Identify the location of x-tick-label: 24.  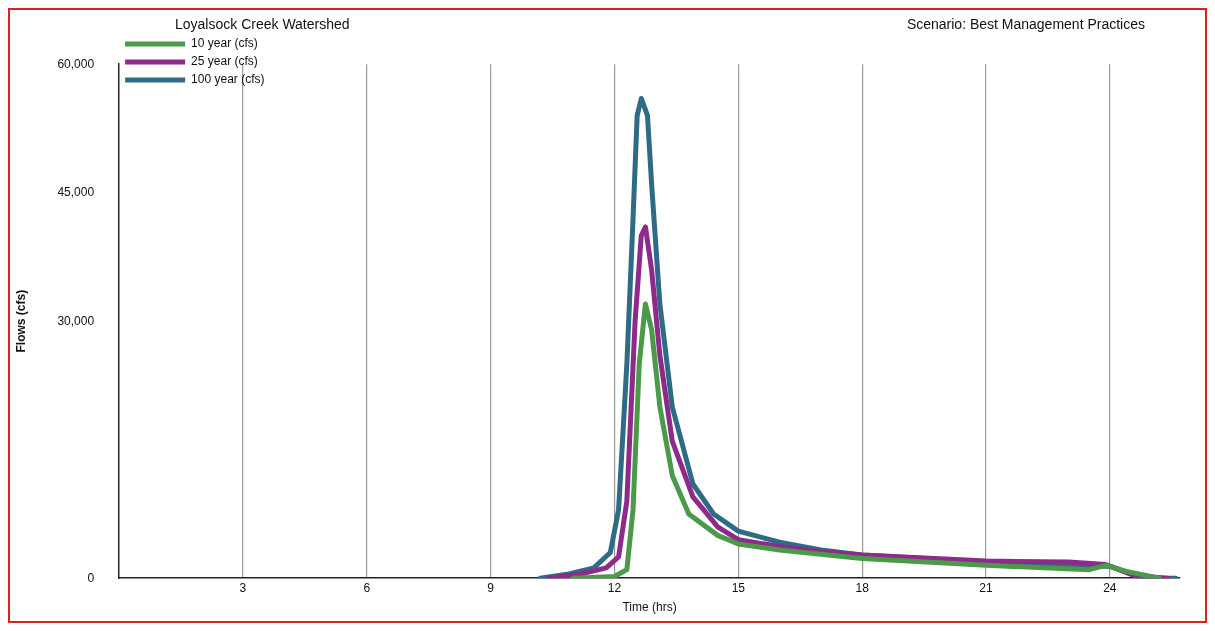
(1110, 587).